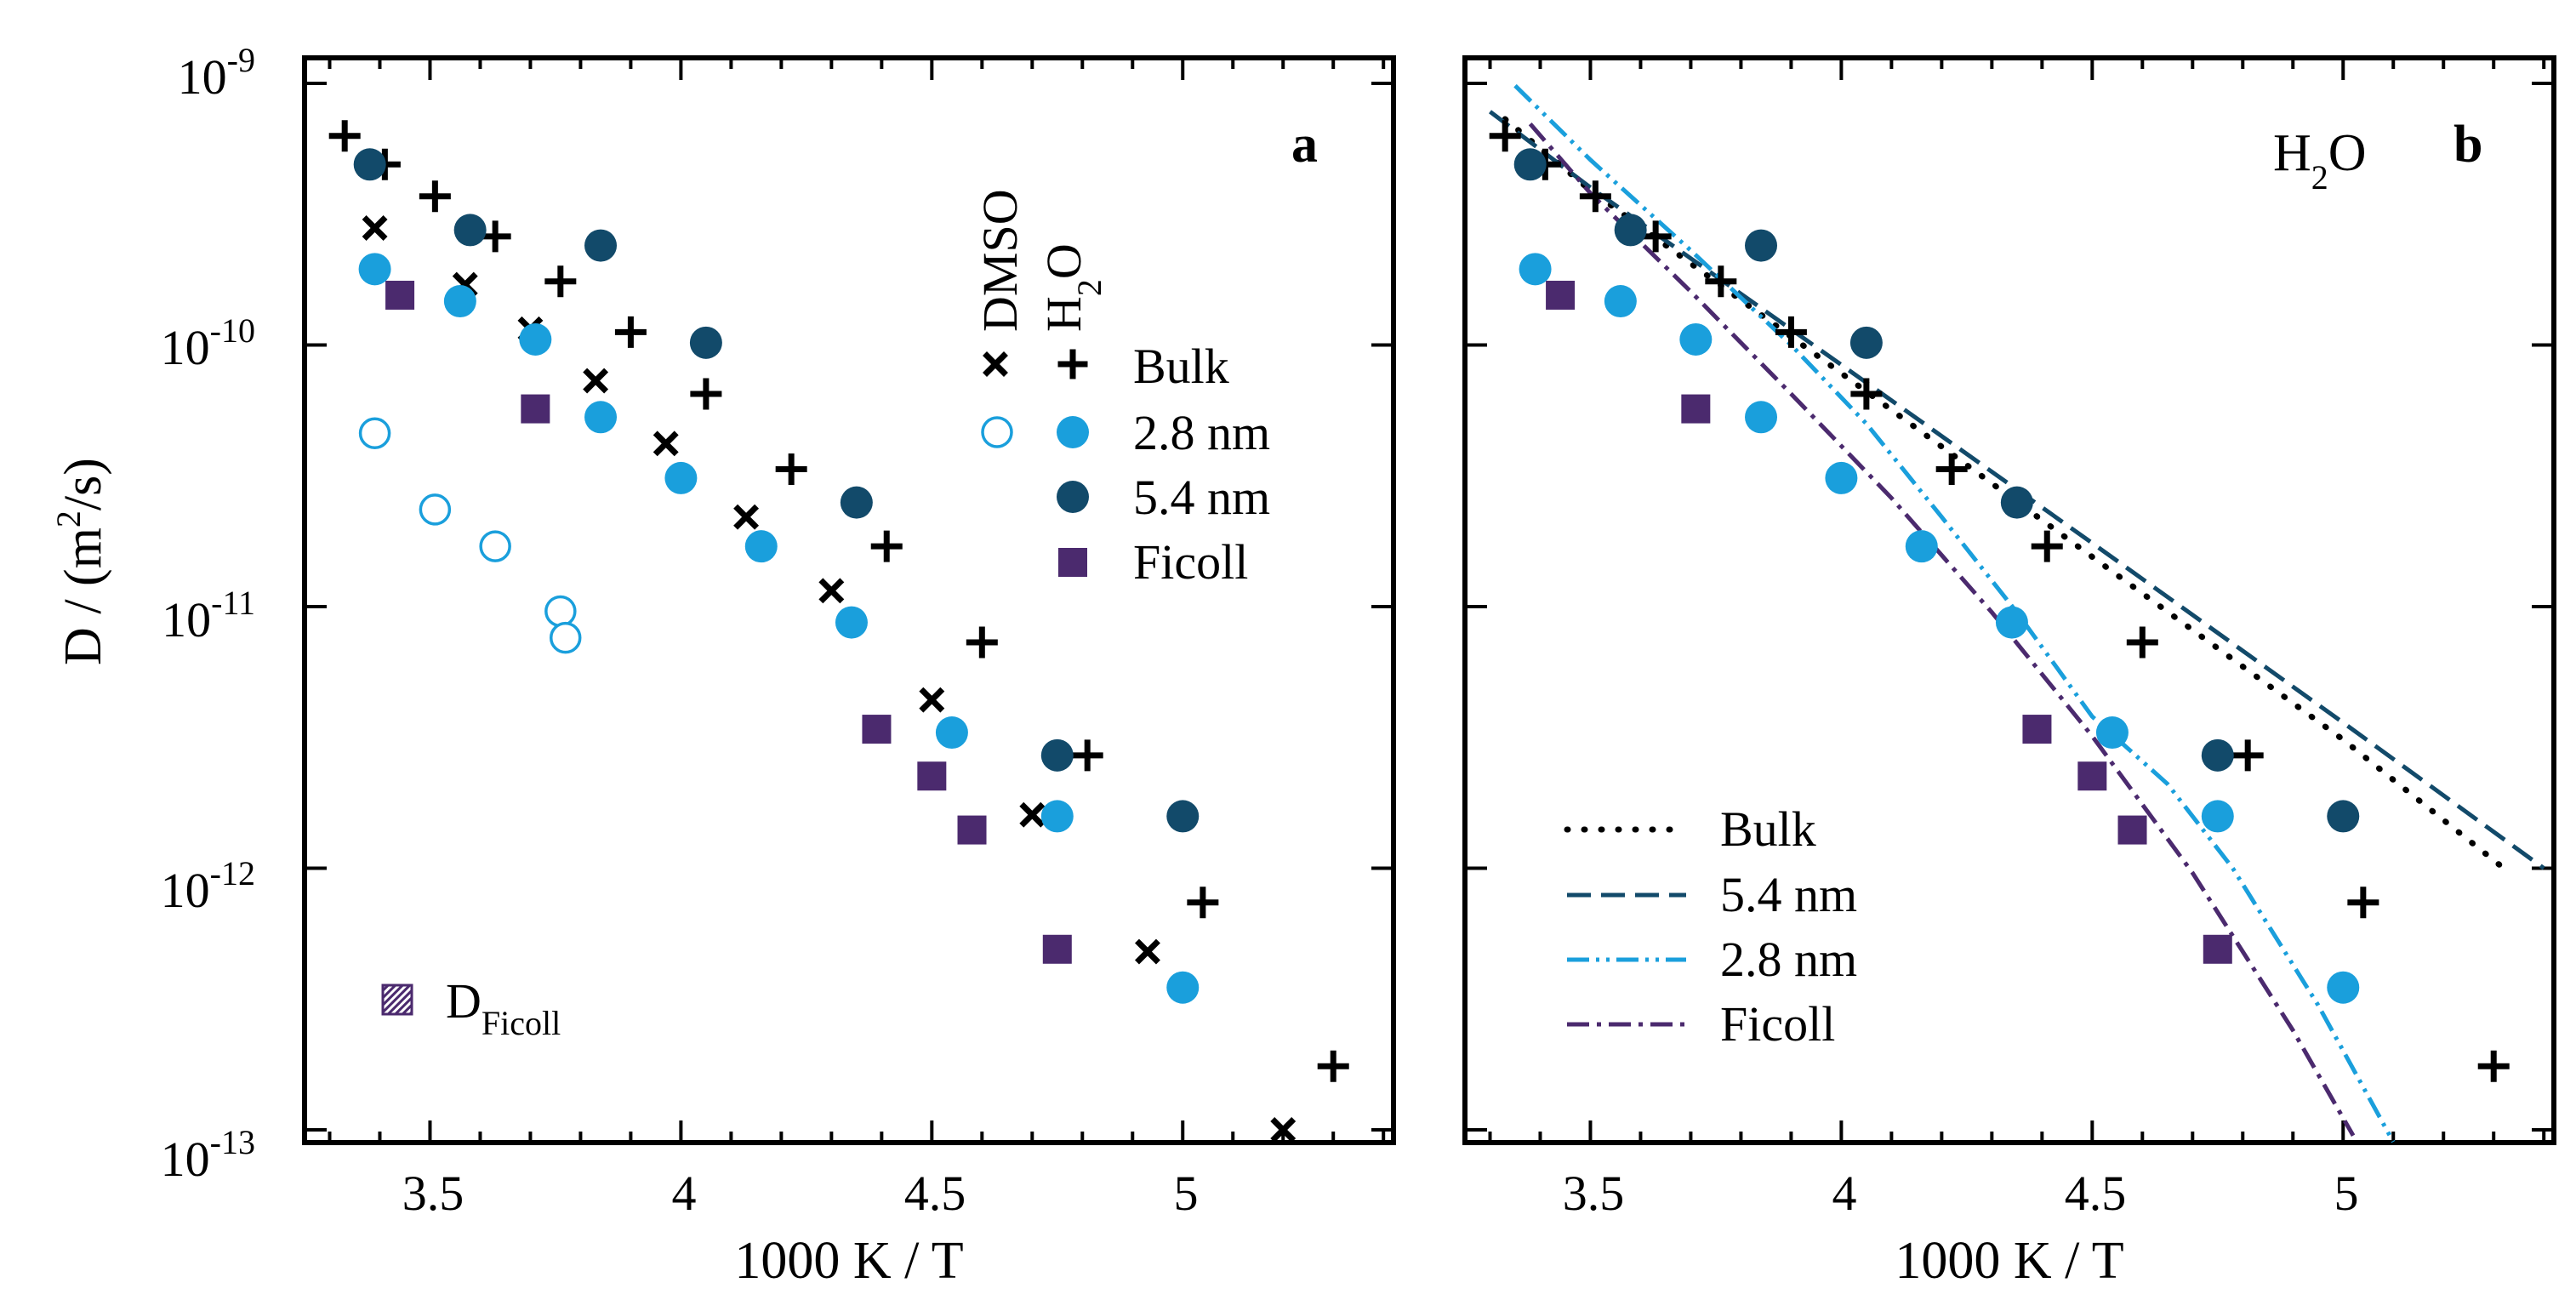 The image size is (2576, 1300). What do you see at coordinates (1190, 562) in the screenshot?
I see `legend-label-ficoll: Ficoll` at bounding box center [1190, 562].